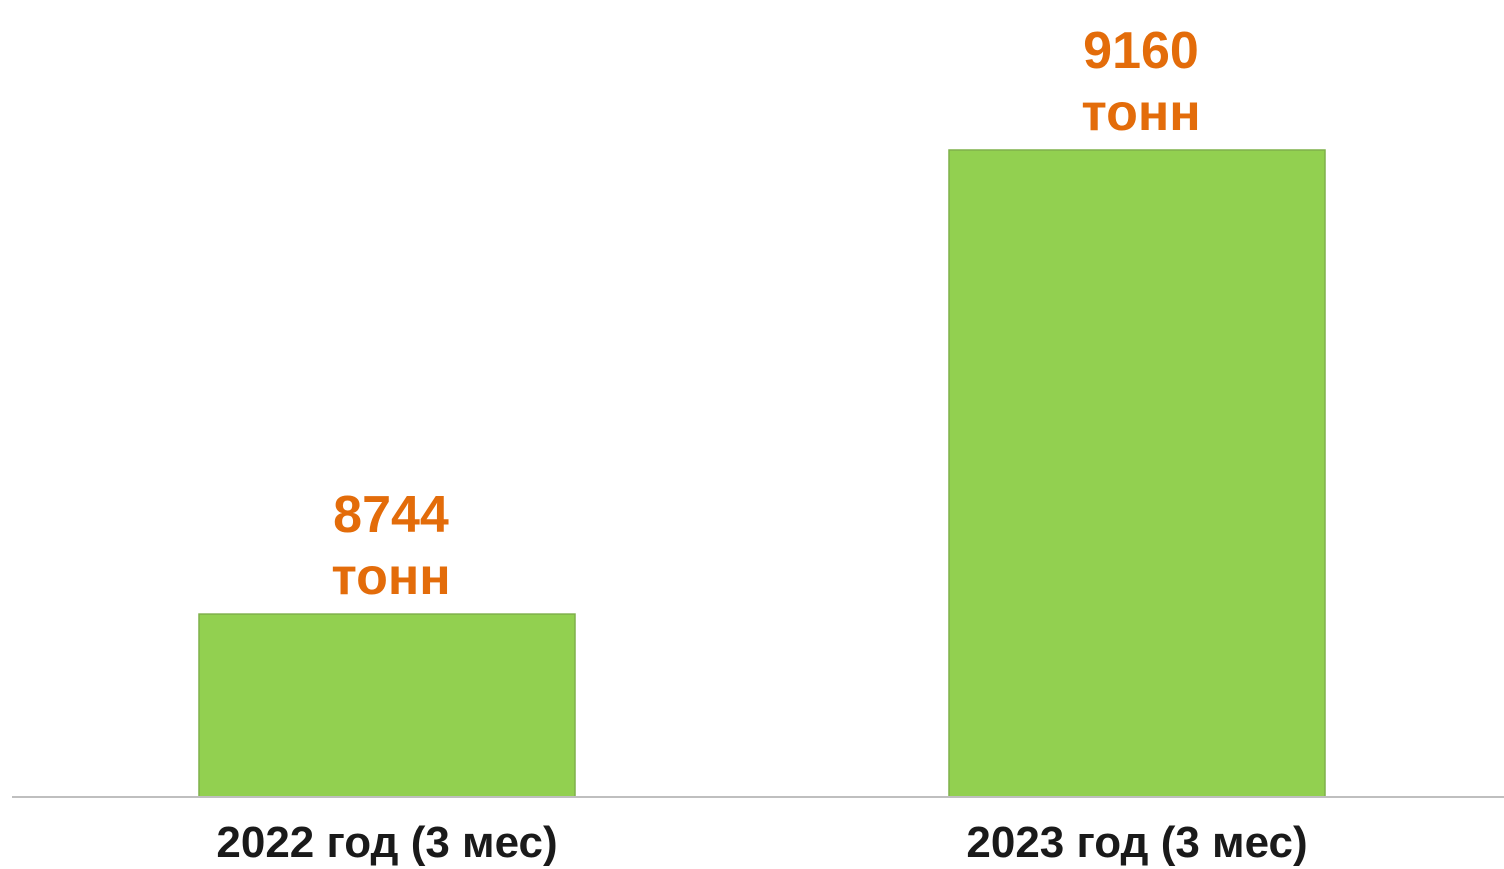 This screenshot has width=1504, height=869. What do you see at coordinates (391, 515) in the screenshot?
I see `value-label-0: 8744` at bounding box center [391, 515].